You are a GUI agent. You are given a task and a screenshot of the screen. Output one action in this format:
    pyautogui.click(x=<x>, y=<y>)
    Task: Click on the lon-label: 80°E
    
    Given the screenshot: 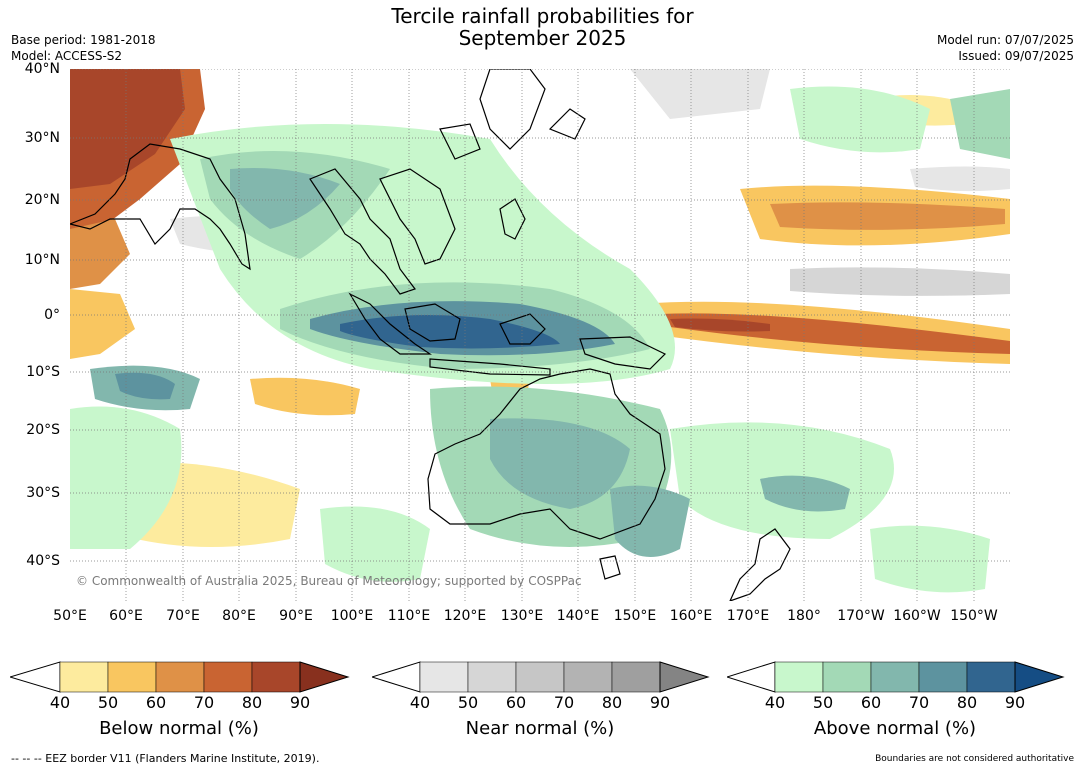 What is the action you would take?
    pyautogui.click(x=239, y=616)
    